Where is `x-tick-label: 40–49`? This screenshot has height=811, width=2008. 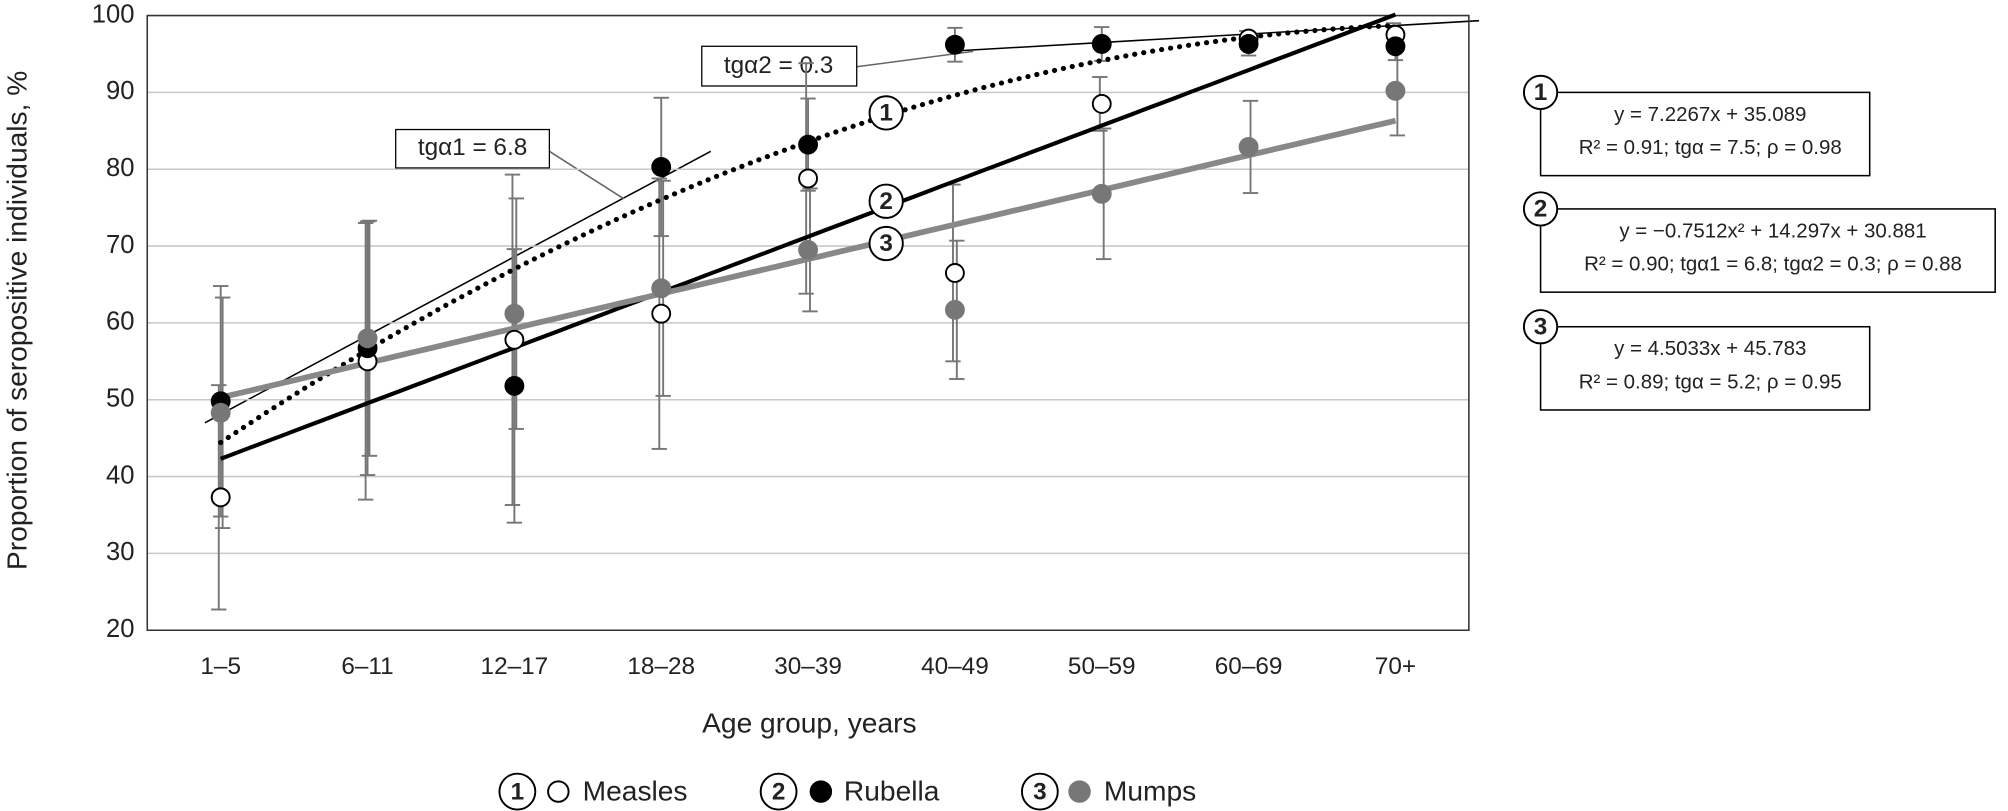
x-tick-label: 40–49 is located at coordinates (955, 666).